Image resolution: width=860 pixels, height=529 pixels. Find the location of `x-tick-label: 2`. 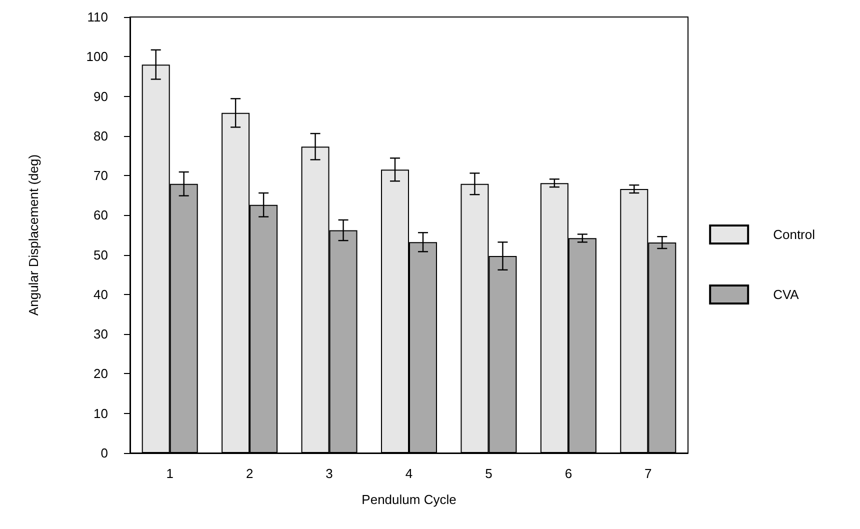

x-tick-label: 2 is located at coordinates (250, 473).